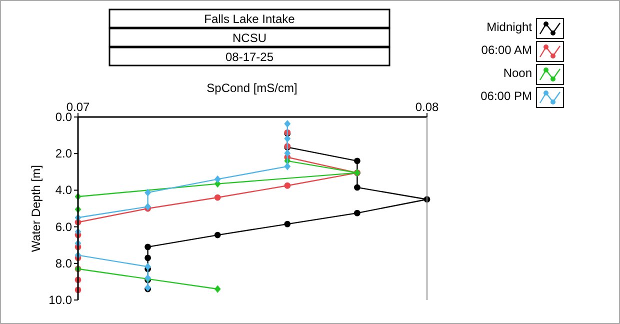  Describe the element at coordinates (63, 153) in the screenshot. I see `y-tick-label: 2.0` at that location.